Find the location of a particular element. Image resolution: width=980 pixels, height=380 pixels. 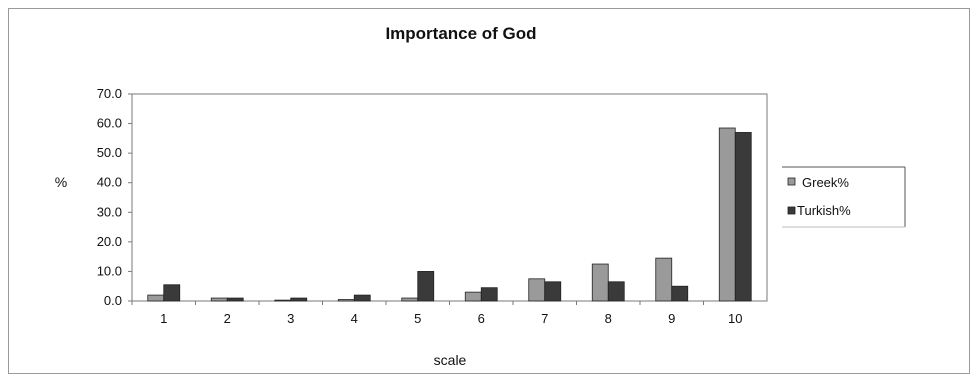

x-tick-label: 9 is located at coordinates (671, 318).